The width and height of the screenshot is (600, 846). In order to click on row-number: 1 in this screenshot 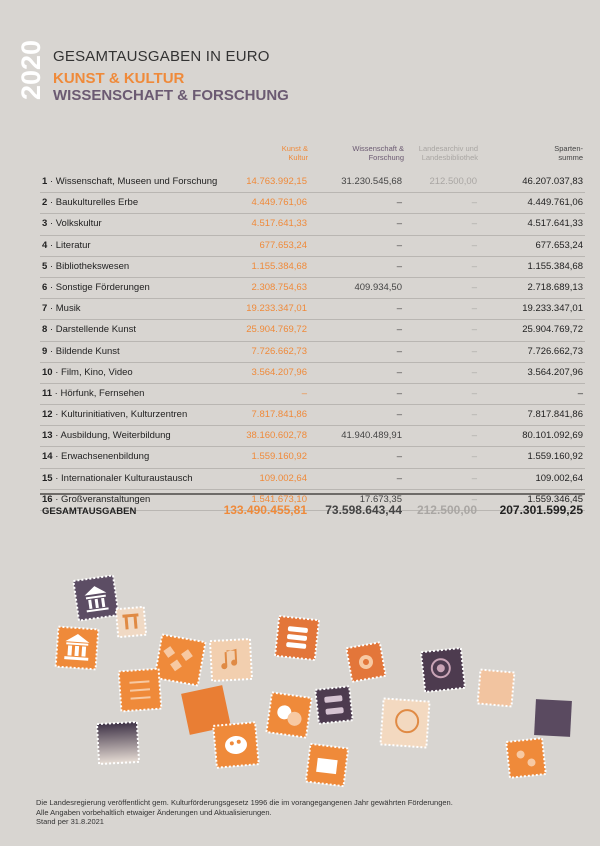, I will do `click(45, 181)`.